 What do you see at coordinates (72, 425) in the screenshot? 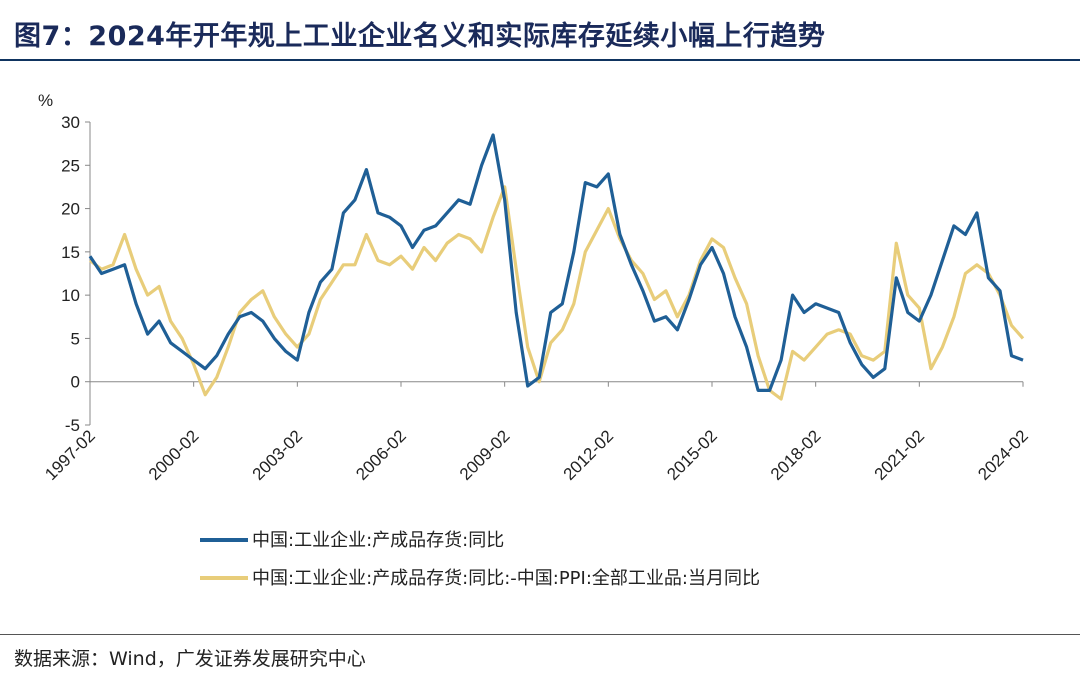
I see `y-tick-label: -5` at bounding box center [72, 425].